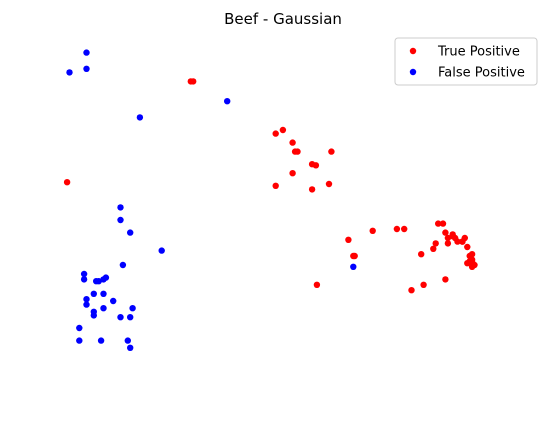 The width and height of the screenshot is (558, 435). I want to click on legend-frame, so click(466, 61).